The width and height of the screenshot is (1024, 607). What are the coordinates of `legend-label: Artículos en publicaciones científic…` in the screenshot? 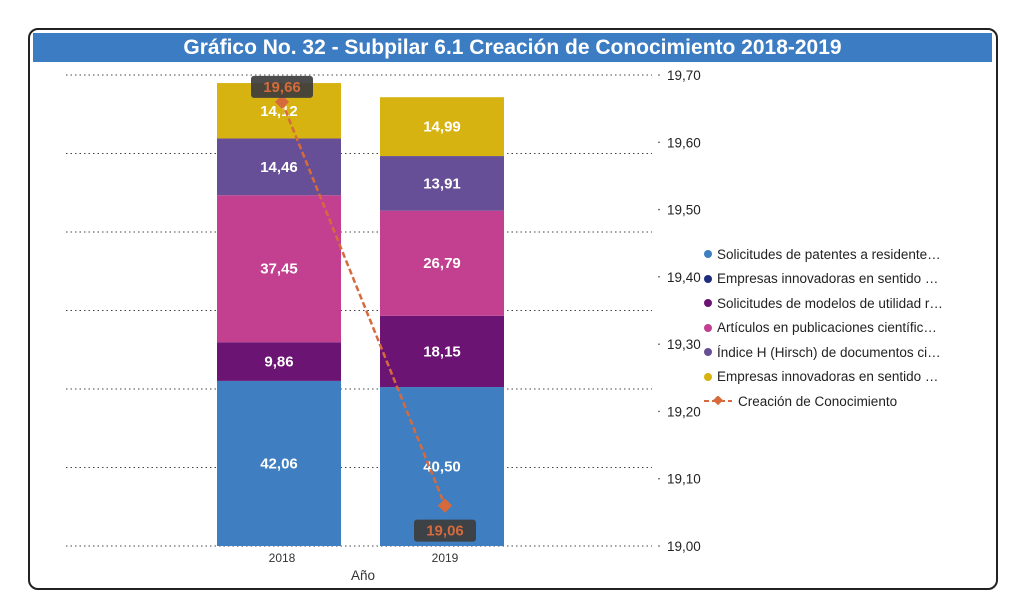 It's located at (827, 328).